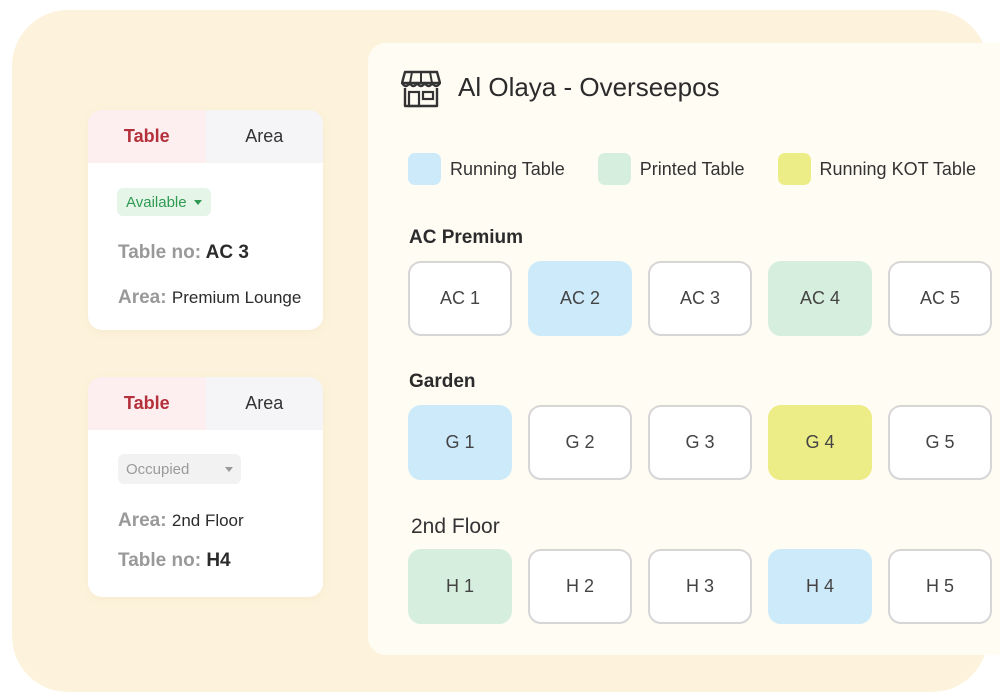 The image size is (1000, 700). What do you see at coordinates (820, 298) in the screenshot?
I see `table-button: AC 4` at bounding box center [820, 298].